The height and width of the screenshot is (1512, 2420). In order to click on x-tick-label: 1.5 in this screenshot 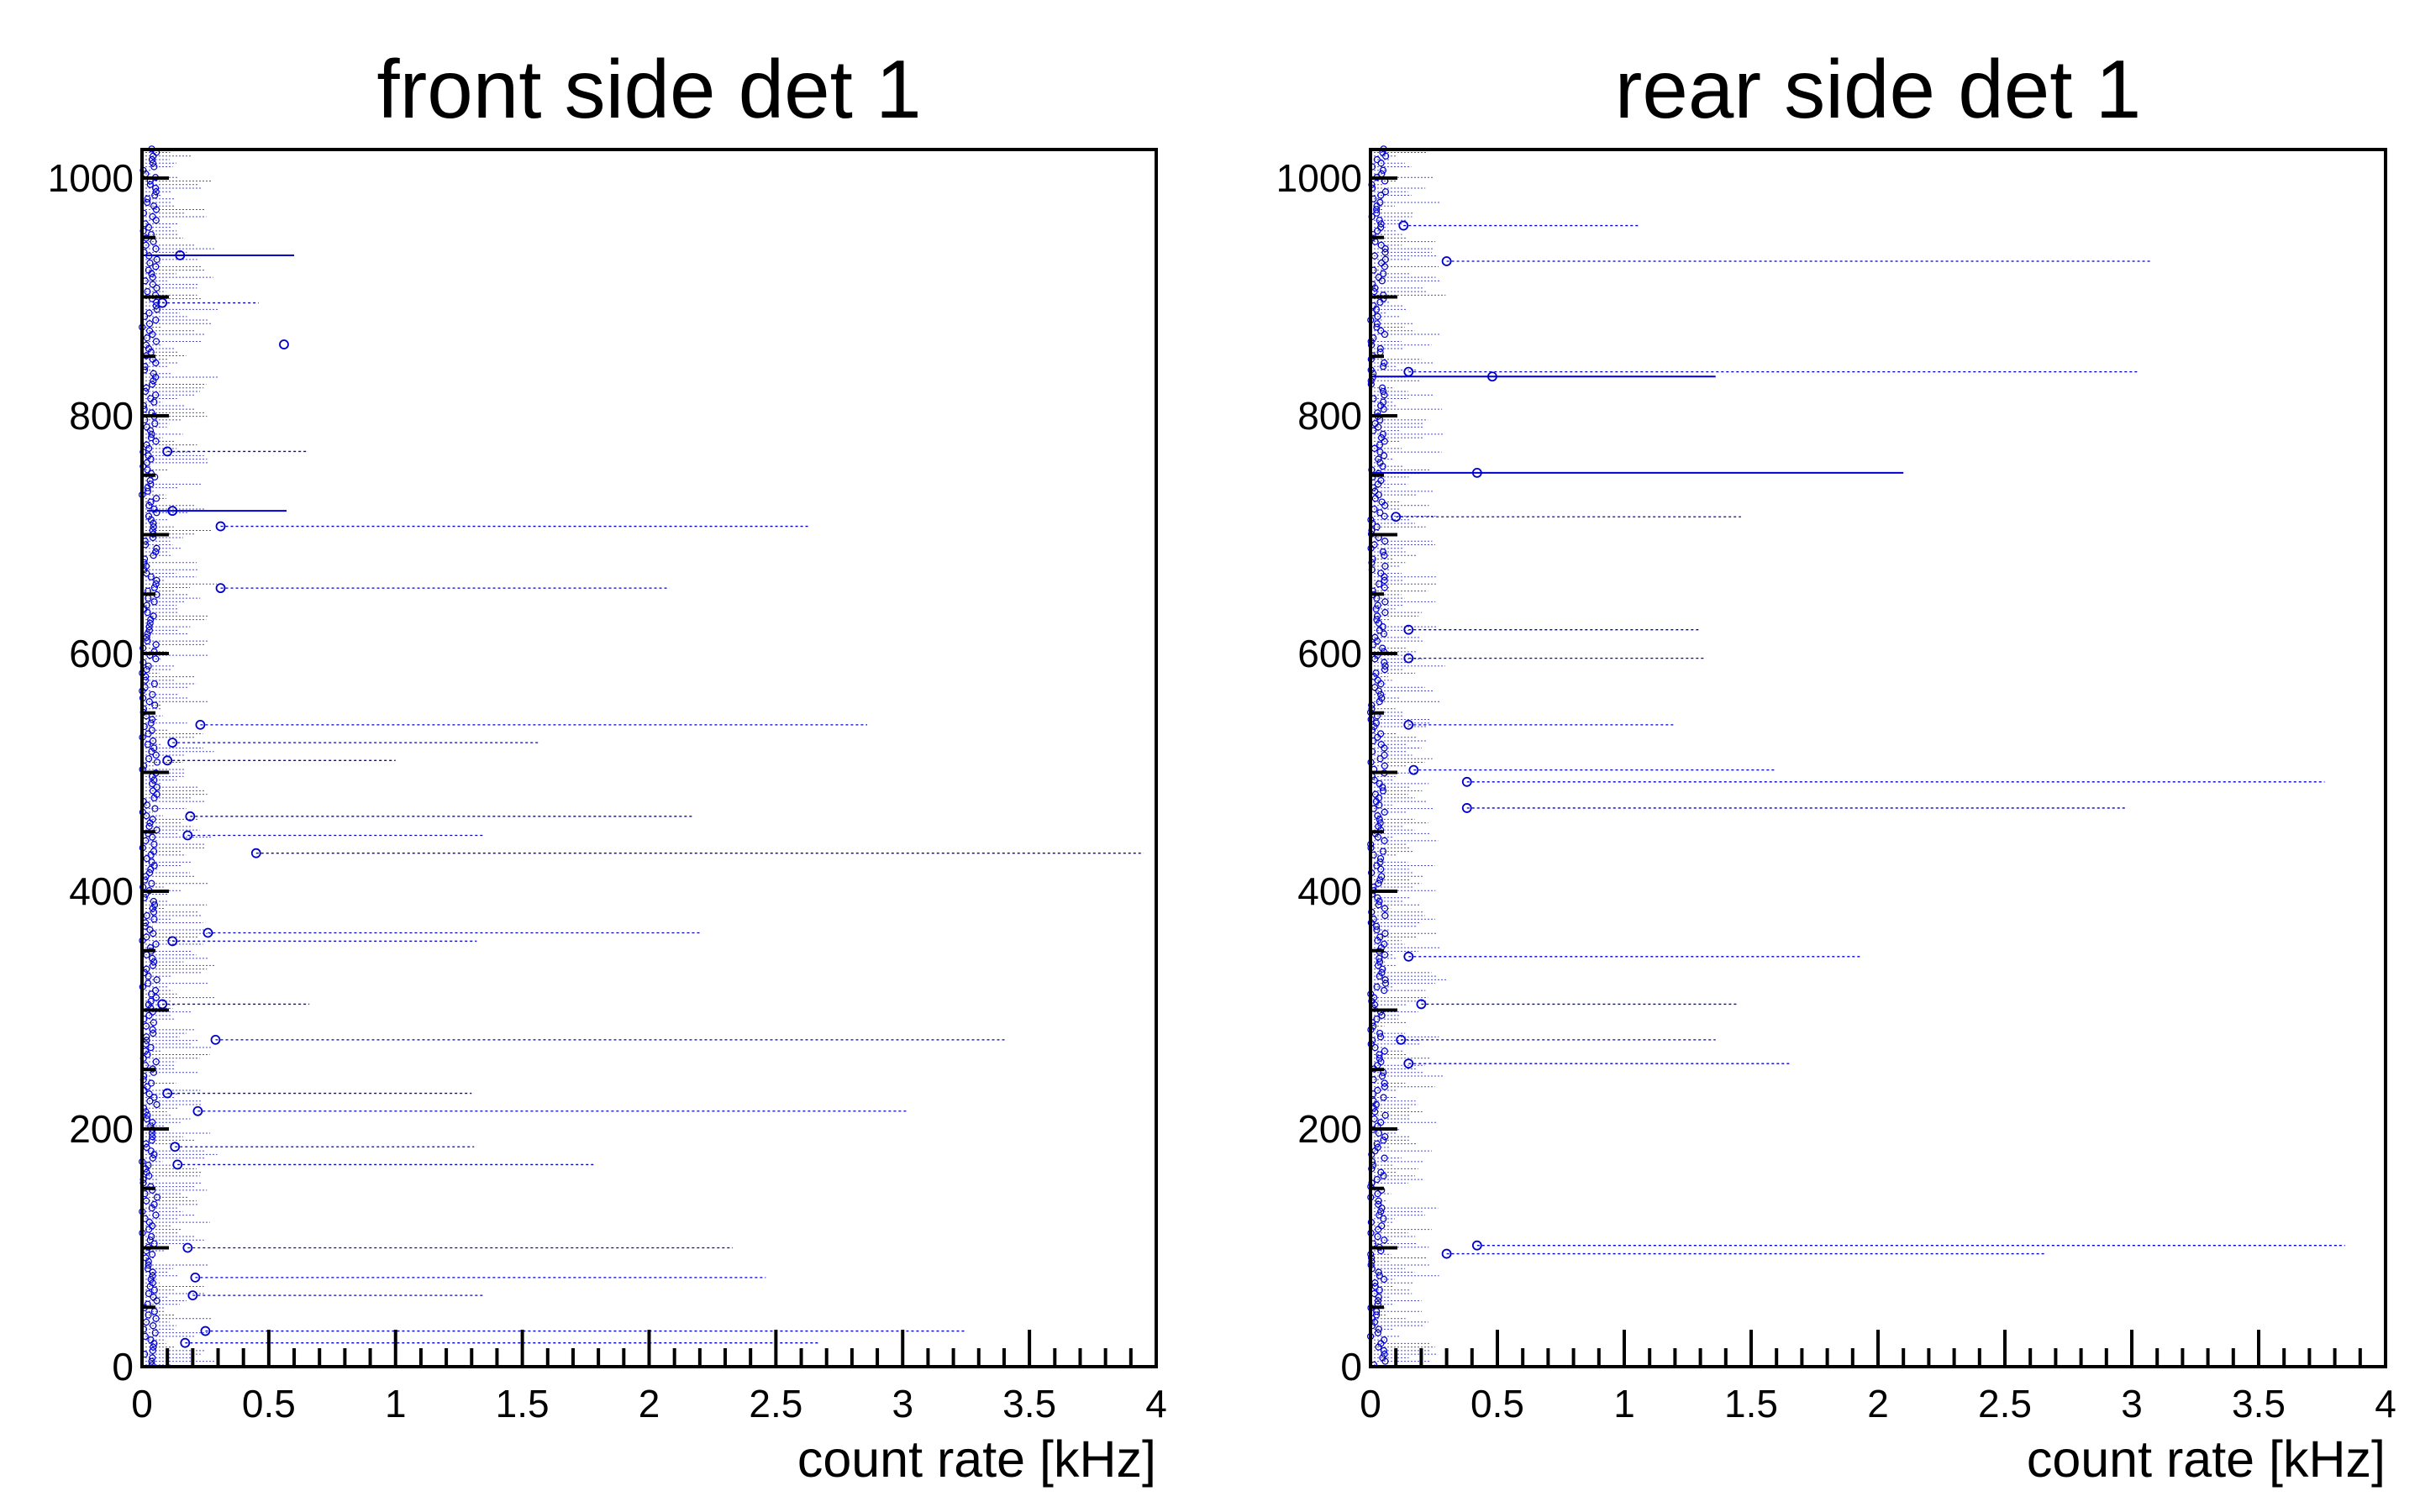, I will do `click(1751, 1403)`.